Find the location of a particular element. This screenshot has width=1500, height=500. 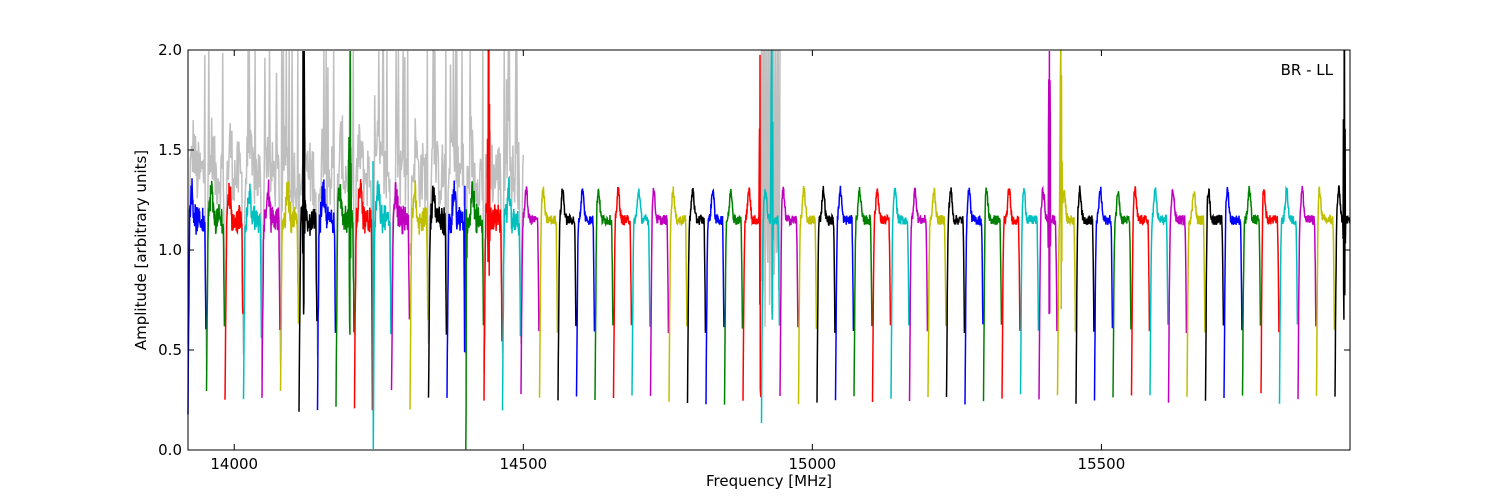

x-tick-label: 15500 is located at coordinates (1102, 464).